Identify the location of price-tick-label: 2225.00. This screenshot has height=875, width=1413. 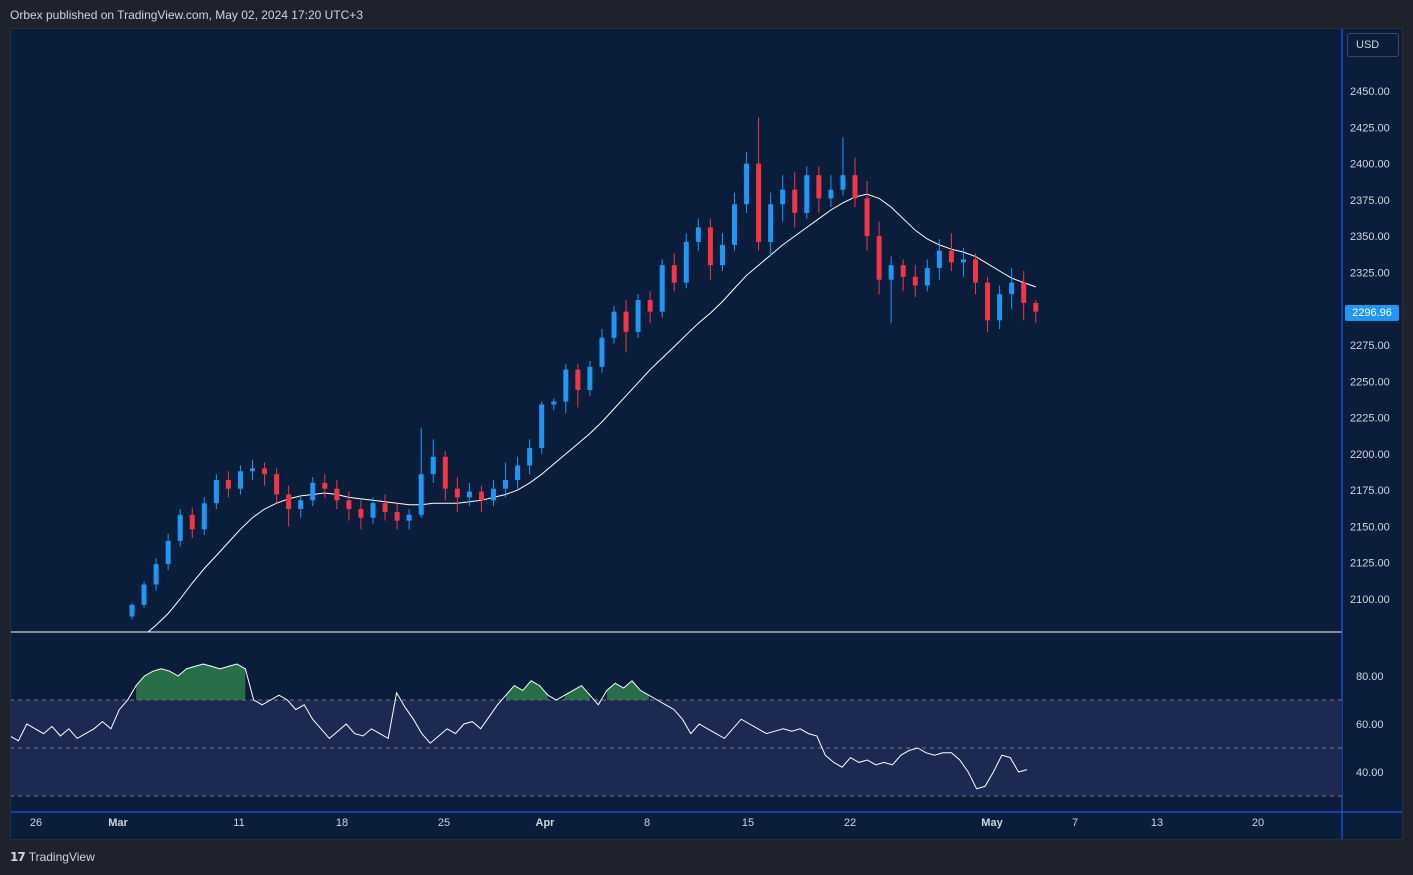
(1370, 419).